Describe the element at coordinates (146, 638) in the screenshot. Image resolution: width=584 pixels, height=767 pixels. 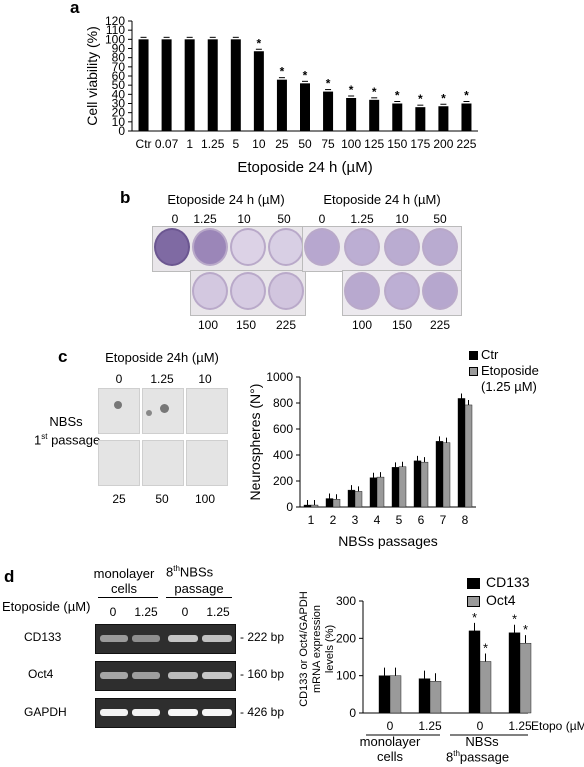
I see `band-cd133-lane2` at that location.